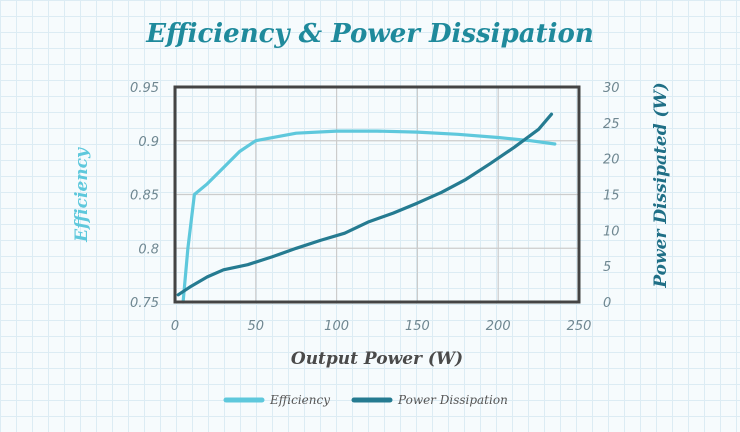 This screenshot has height=432, width=740. I want to click on y-left-tick-label: 0.8, so click(148, 249).